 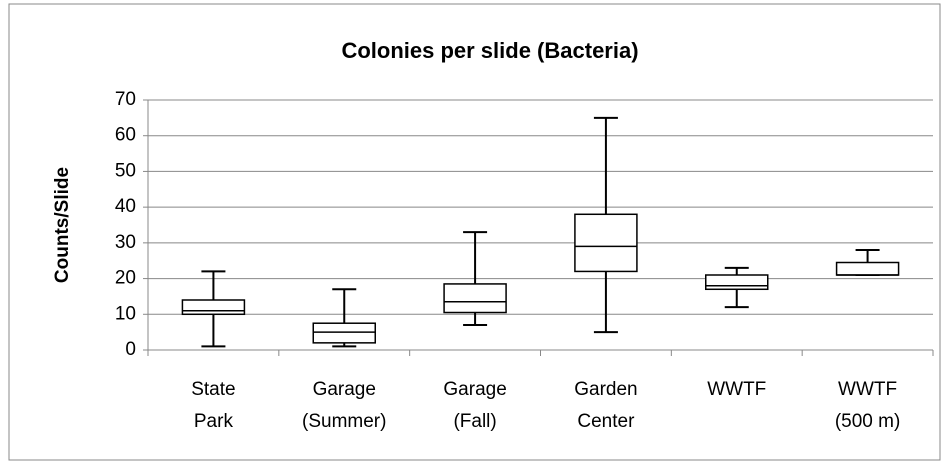 What do you see at coordinates (214, 421) in the screenshot?
I see `x-tick-label: Park` at bounding box center [214, 421].